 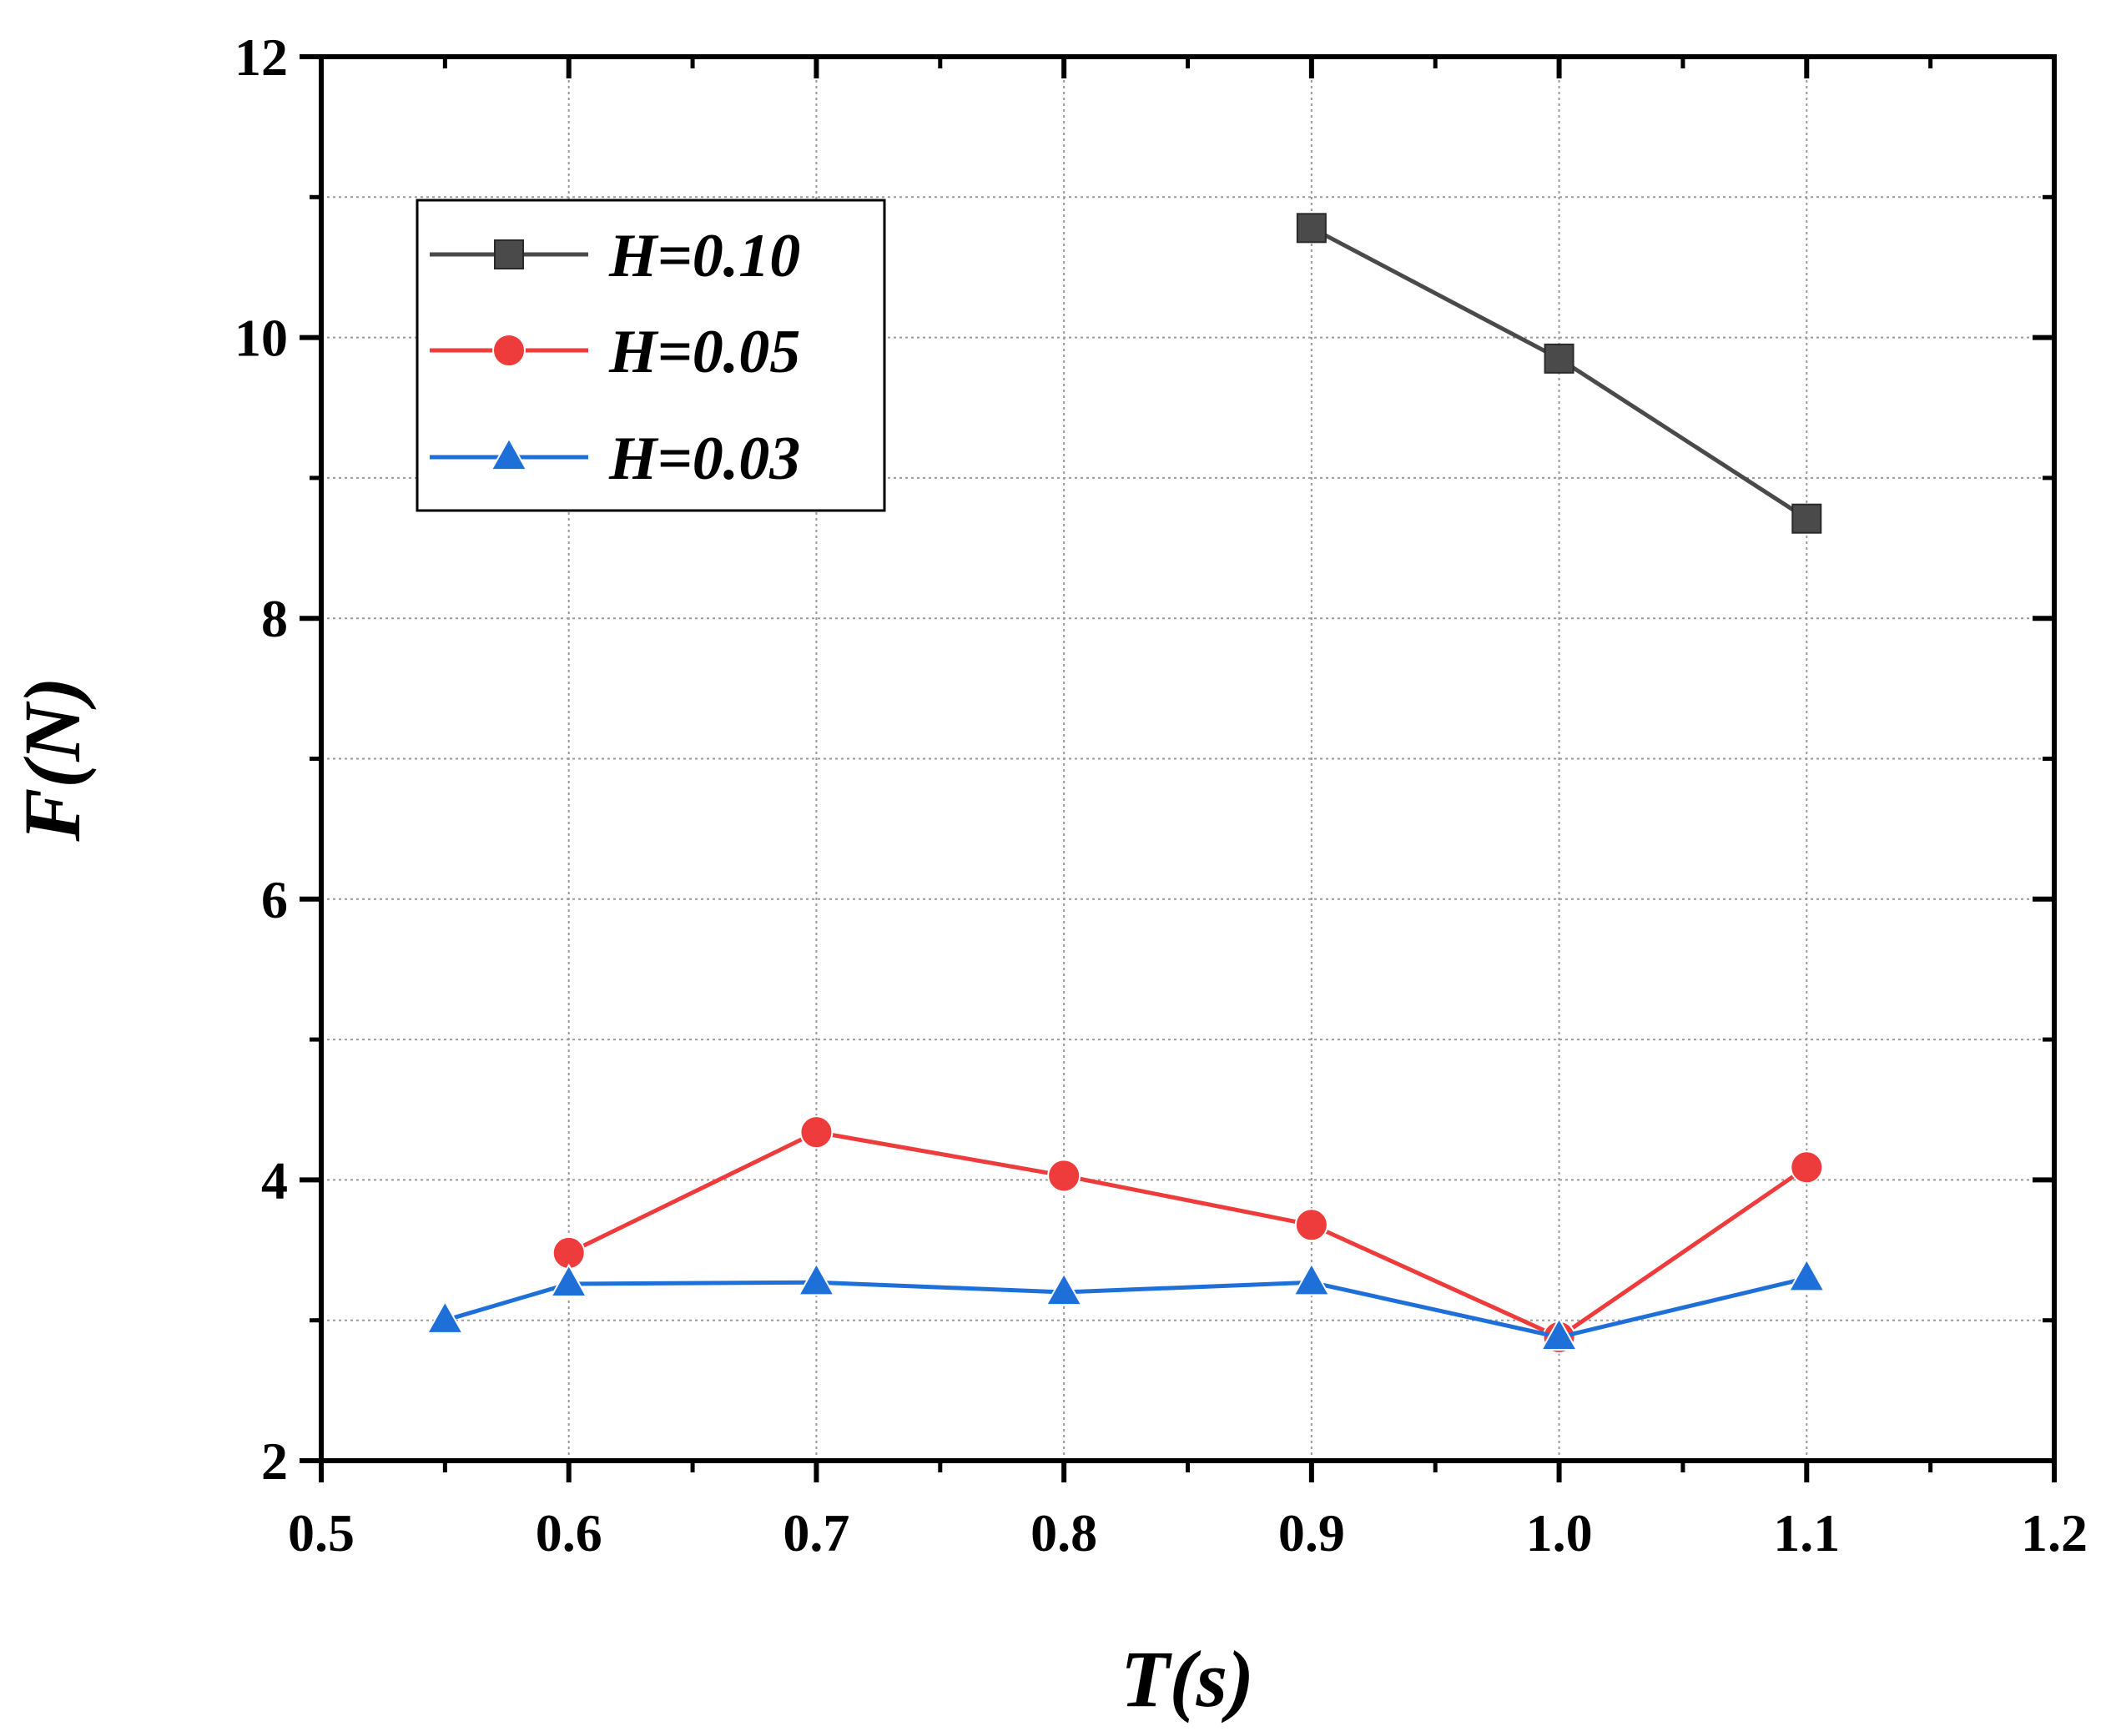 I want to click on y-tick-label: 12, so click(x=261, y=57).